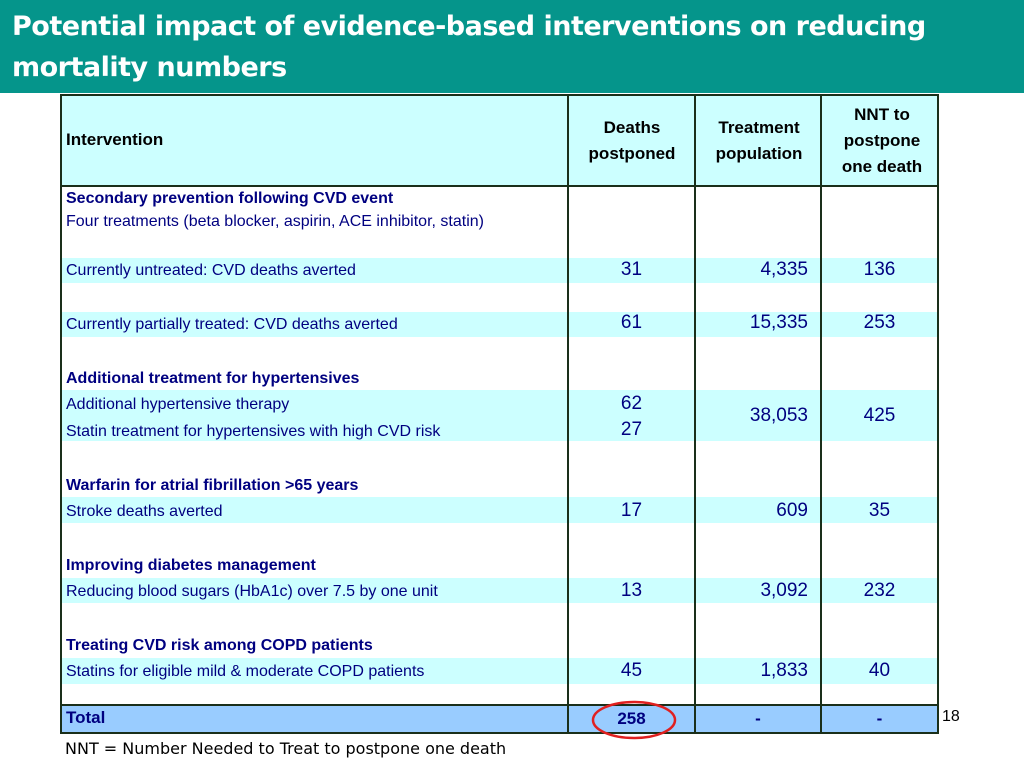 The height and width of the screenshot is (768, 1024). Describe the element at coordinates (631, 269) in the screenshot. I see `deaths-value: 31` at that location.